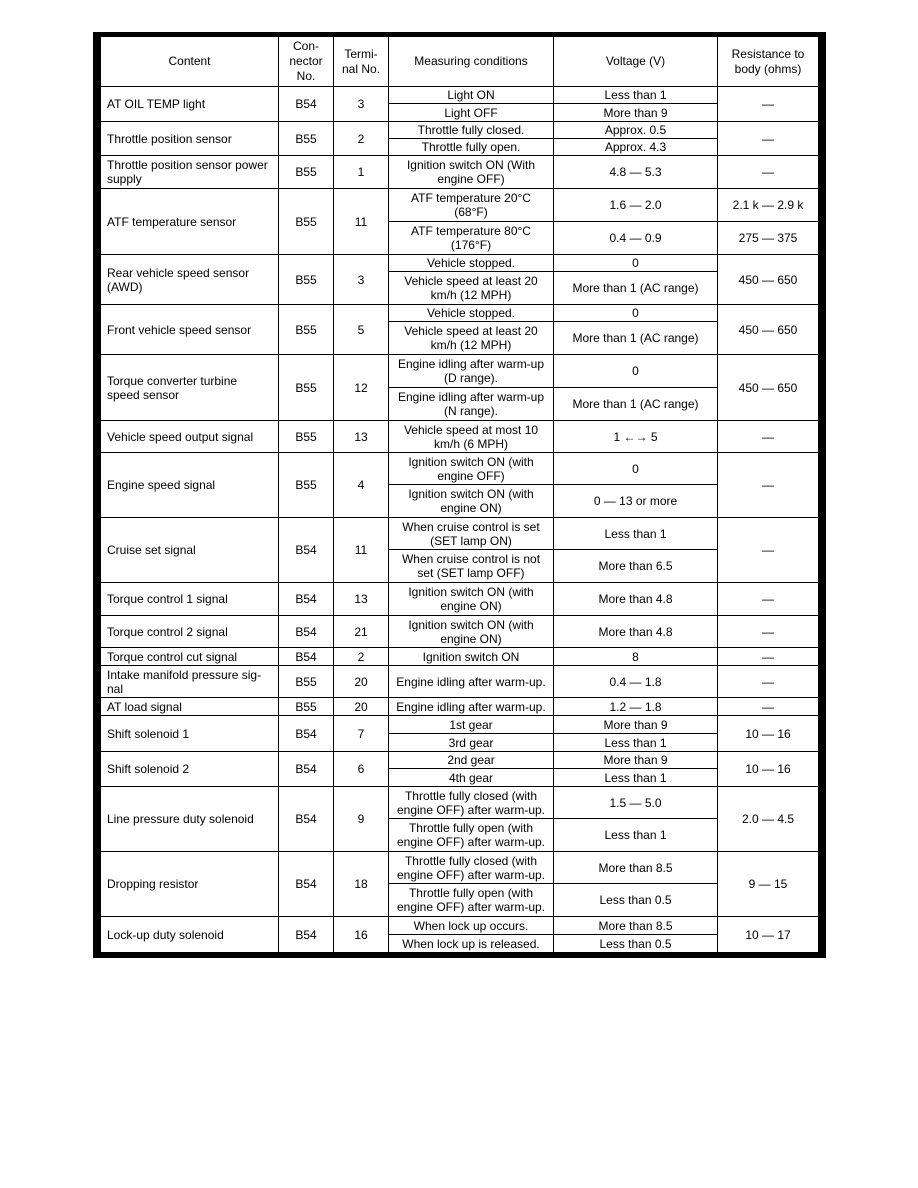 This screenshot has height=1188, width=918. Describe the element at coordinates (189, 656) in the screenshot. I see `content-cell: Torque control cut signal` at that location.